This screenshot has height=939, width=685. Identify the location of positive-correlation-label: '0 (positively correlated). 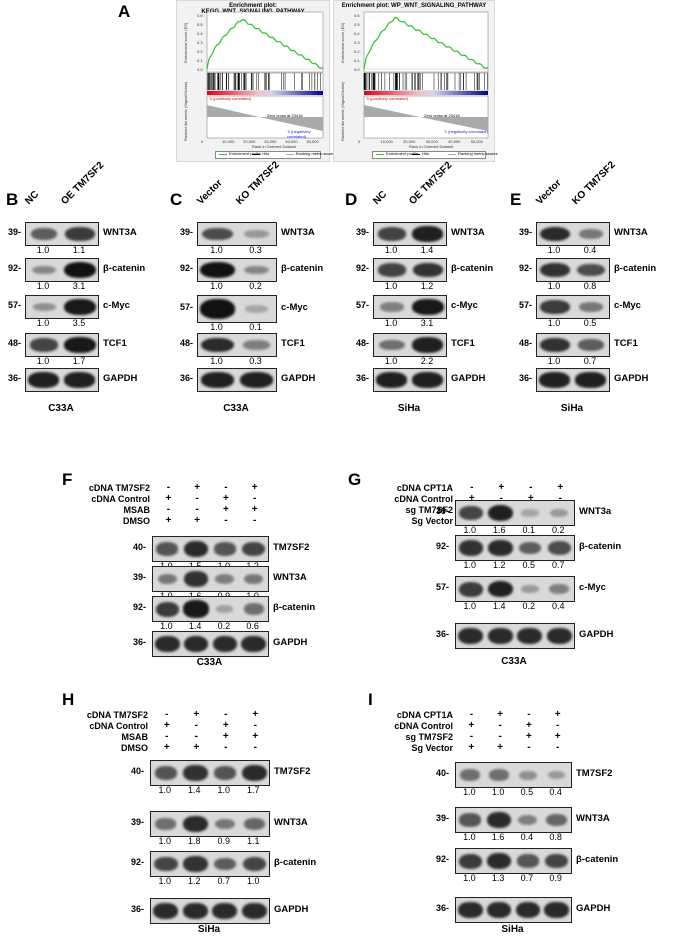
(387, 98).